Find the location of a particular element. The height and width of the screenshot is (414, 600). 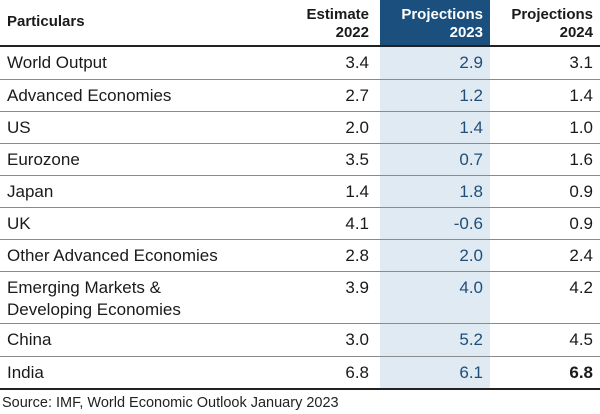

table-row: UK 4.1 -0.6 0.9 is located at coordinates (300, 223).